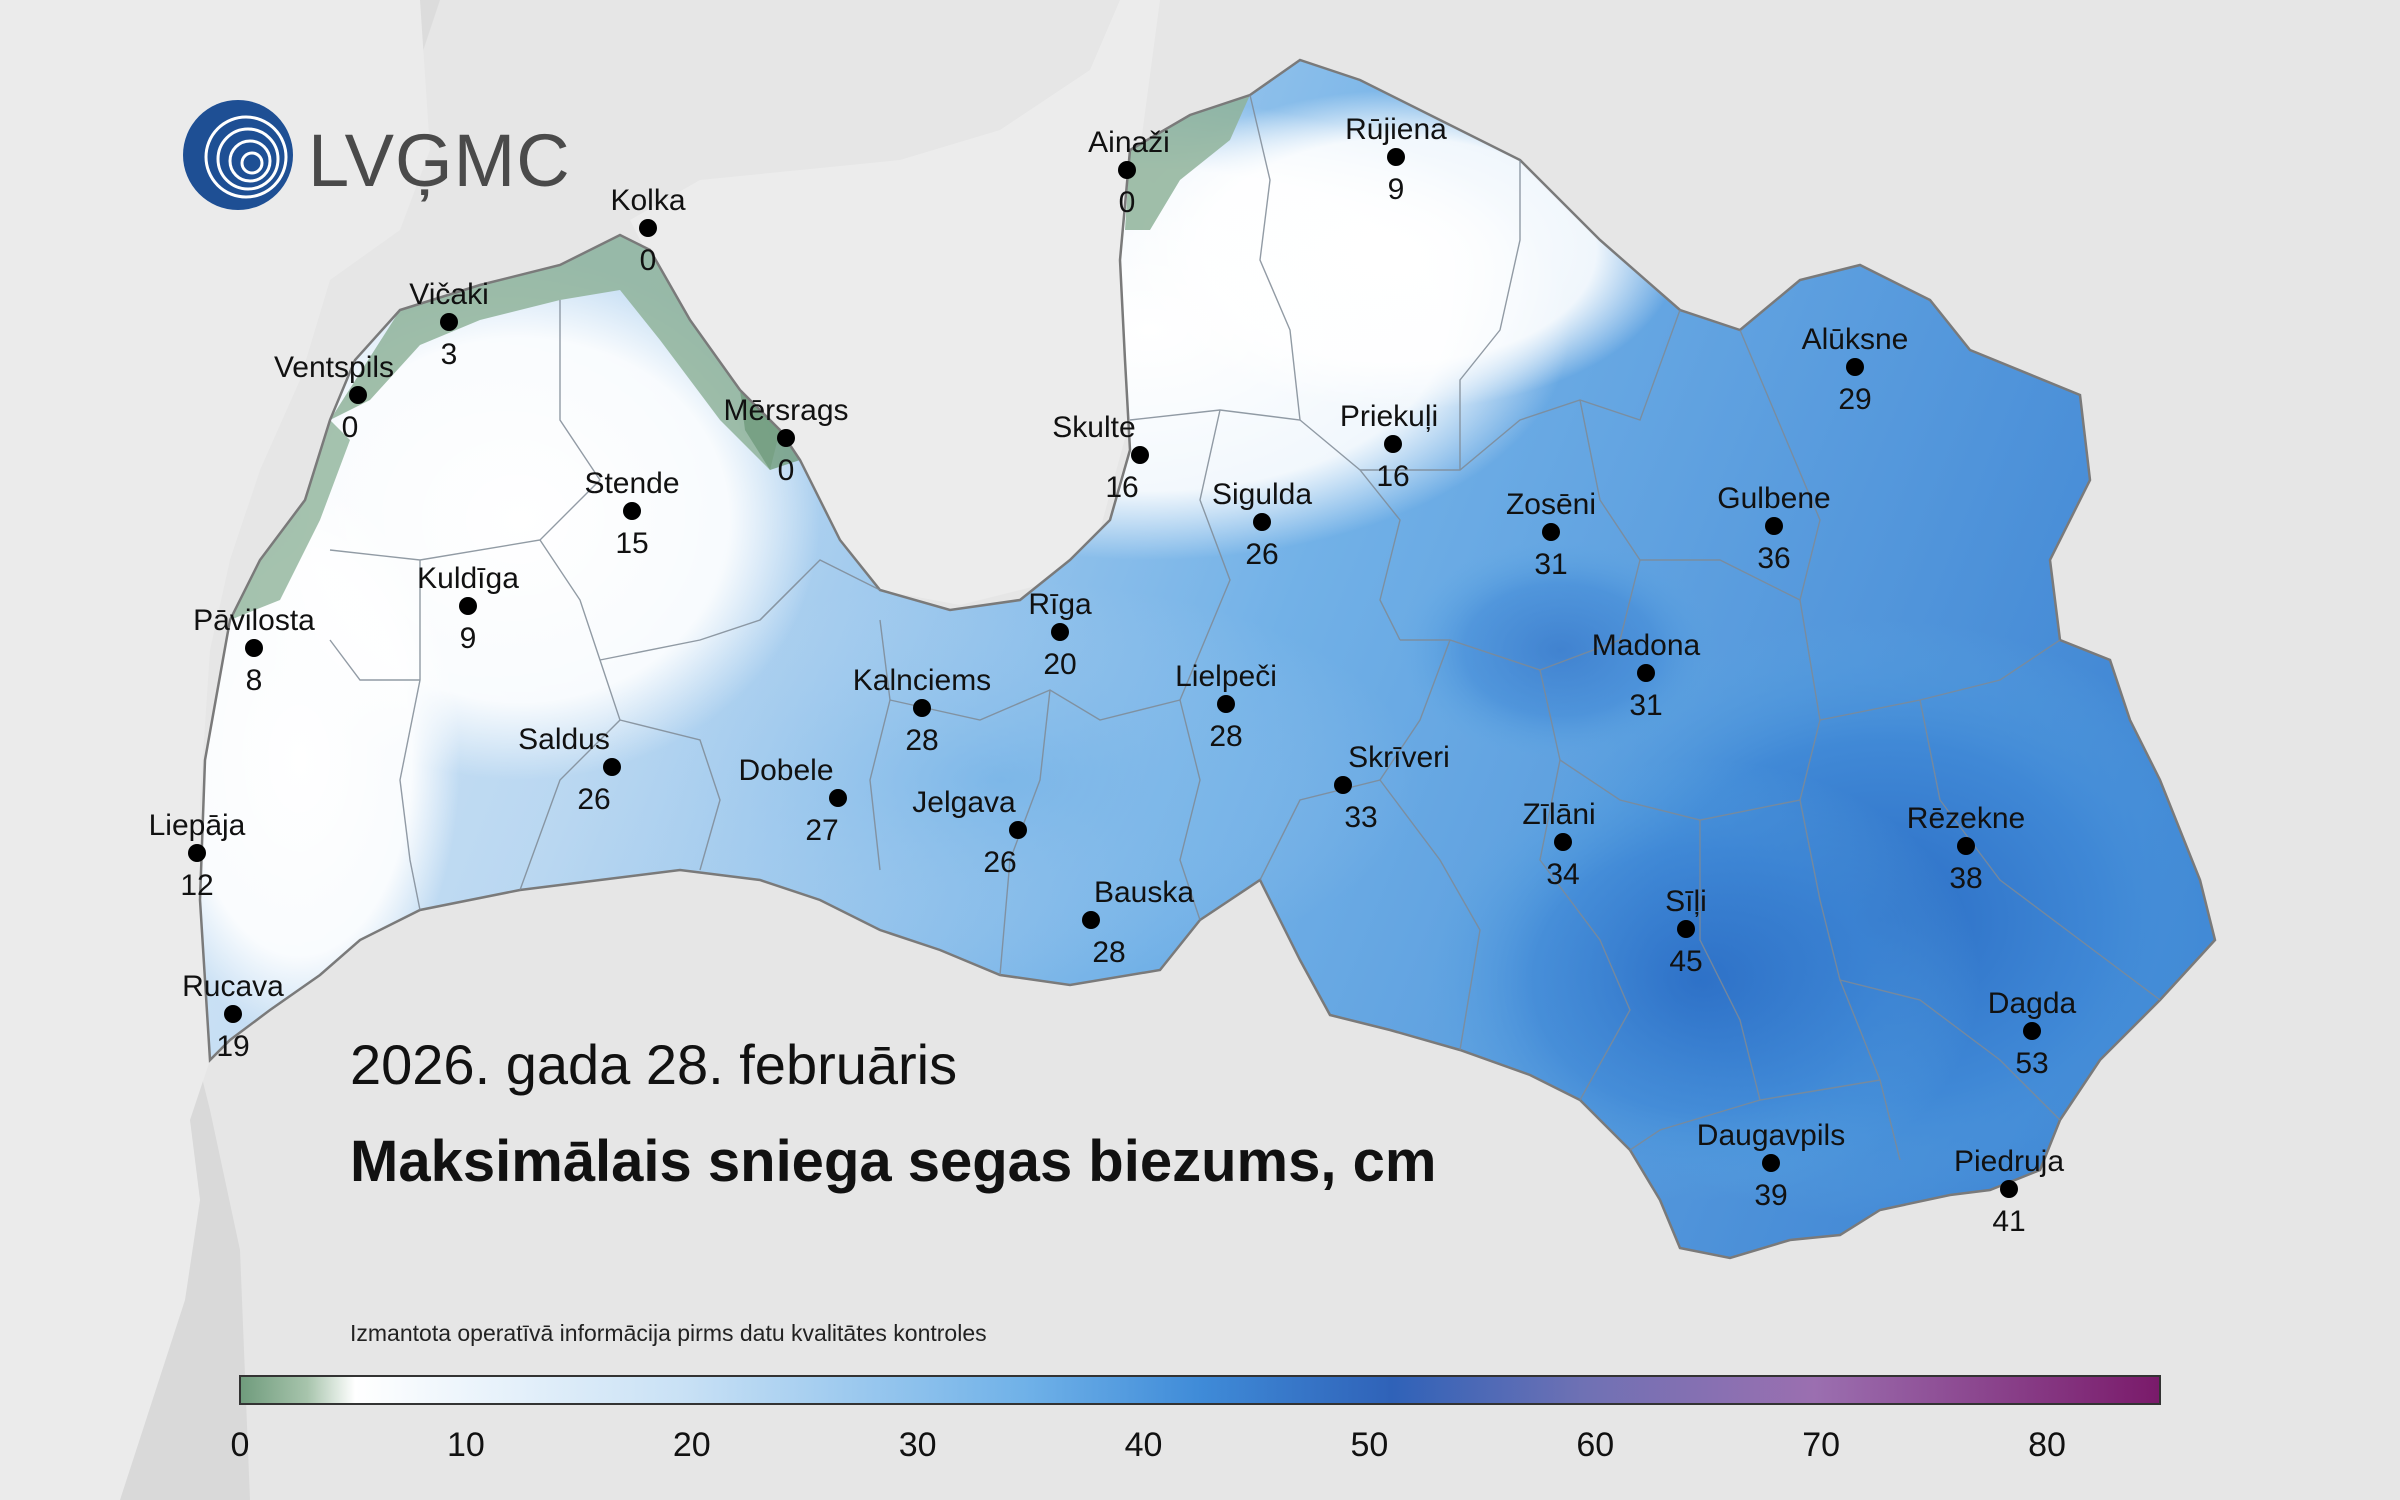 This screenshot has width=2400, height=1500. Describe the element at coordinates (1144, 1445) in the screenshot. I see `legend-tick-label: 40` at that location.